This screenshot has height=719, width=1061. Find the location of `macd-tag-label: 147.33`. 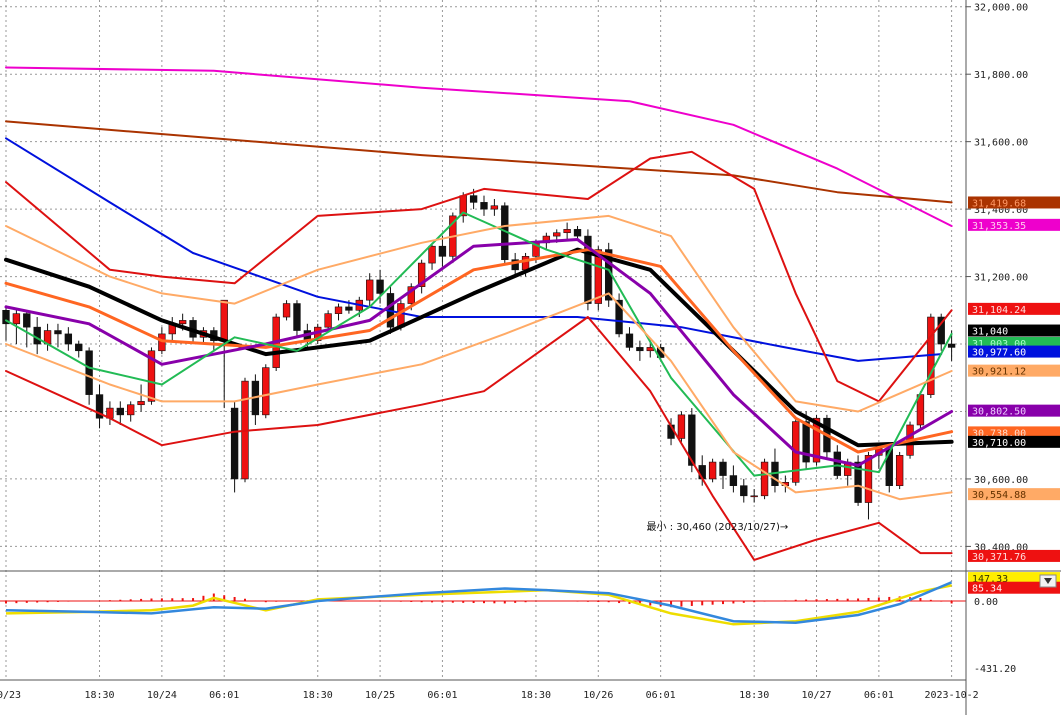

macd-tag-label: 147.33 is located at coordinates (990, 579).